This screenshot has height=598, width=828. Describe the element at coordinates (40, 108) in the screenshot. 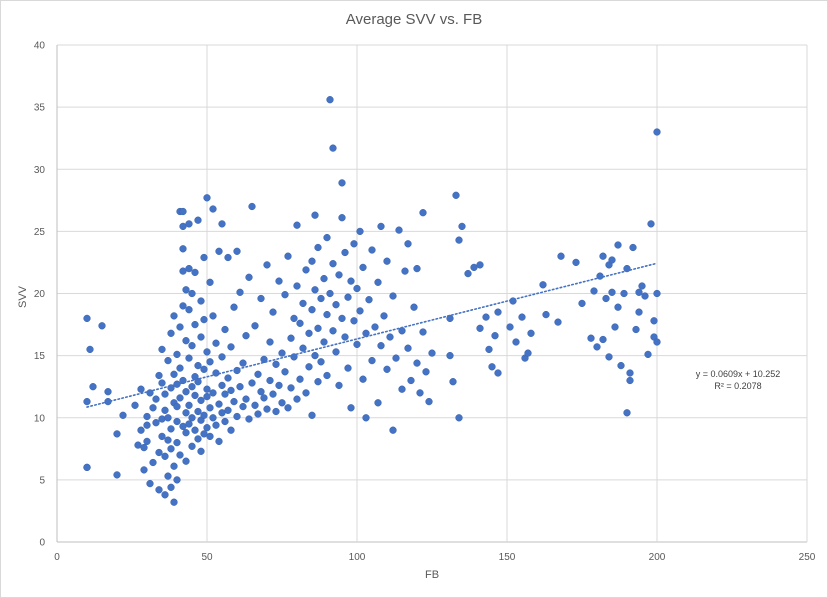

I see `y-tick-label: 35` at that location.